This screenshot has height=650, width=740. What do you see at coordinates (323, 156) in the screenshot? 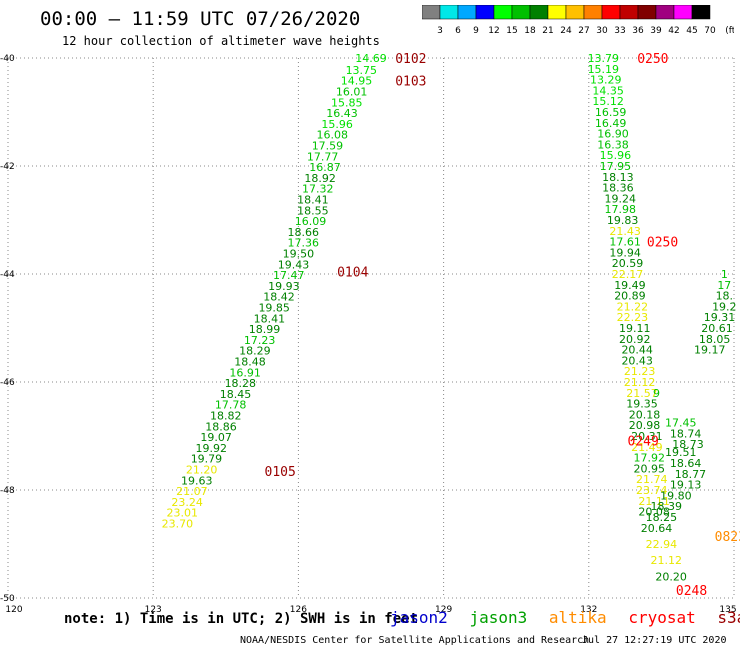
I see `swh-value-s3a: 17.77` at bounding box center [323, 156].